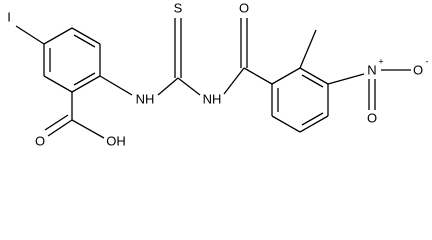 Image resolution: width=432 pixels, height=240 pixels. What do you see at coordinates (380, 61) in the screenshot?
I see `charge-label: +` at bounding box center [380, 61].